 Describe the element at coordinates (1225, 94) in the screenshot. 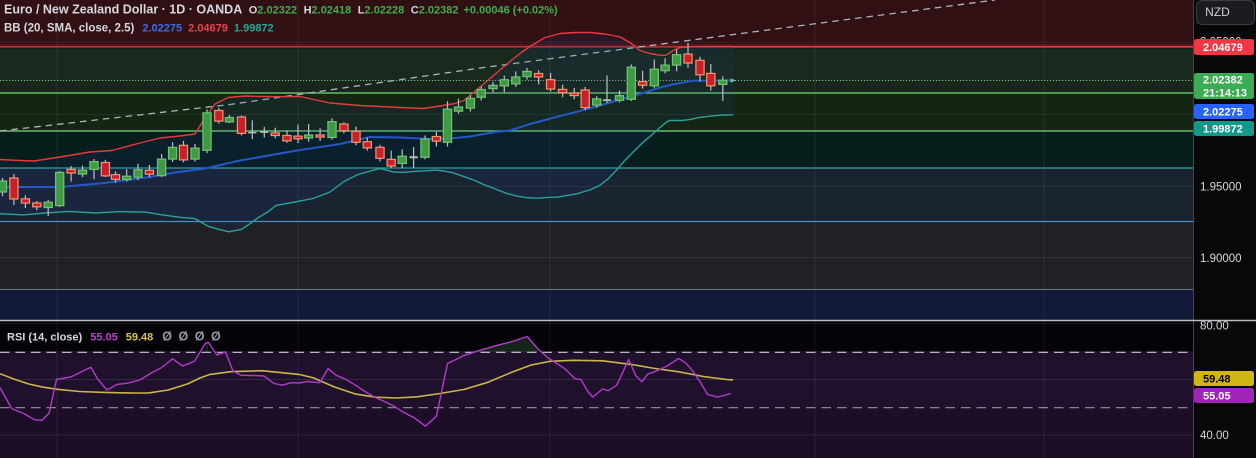

I see `svg-text: 21:14:13` at that location.